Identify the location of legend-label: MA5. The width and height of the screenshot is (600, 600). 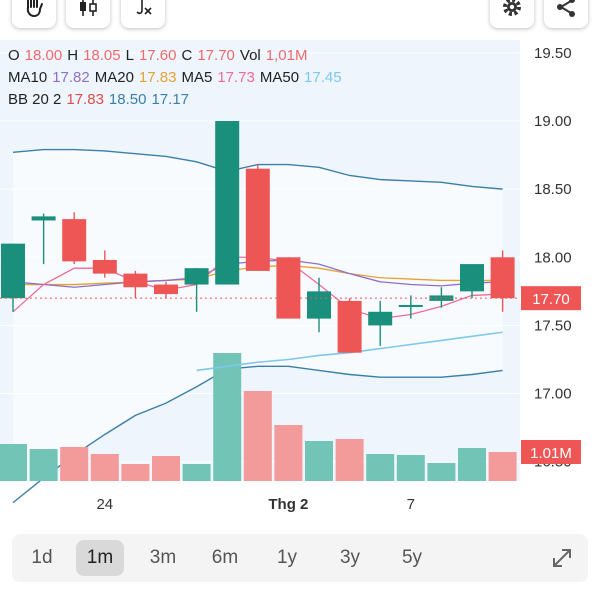
(197, 77).